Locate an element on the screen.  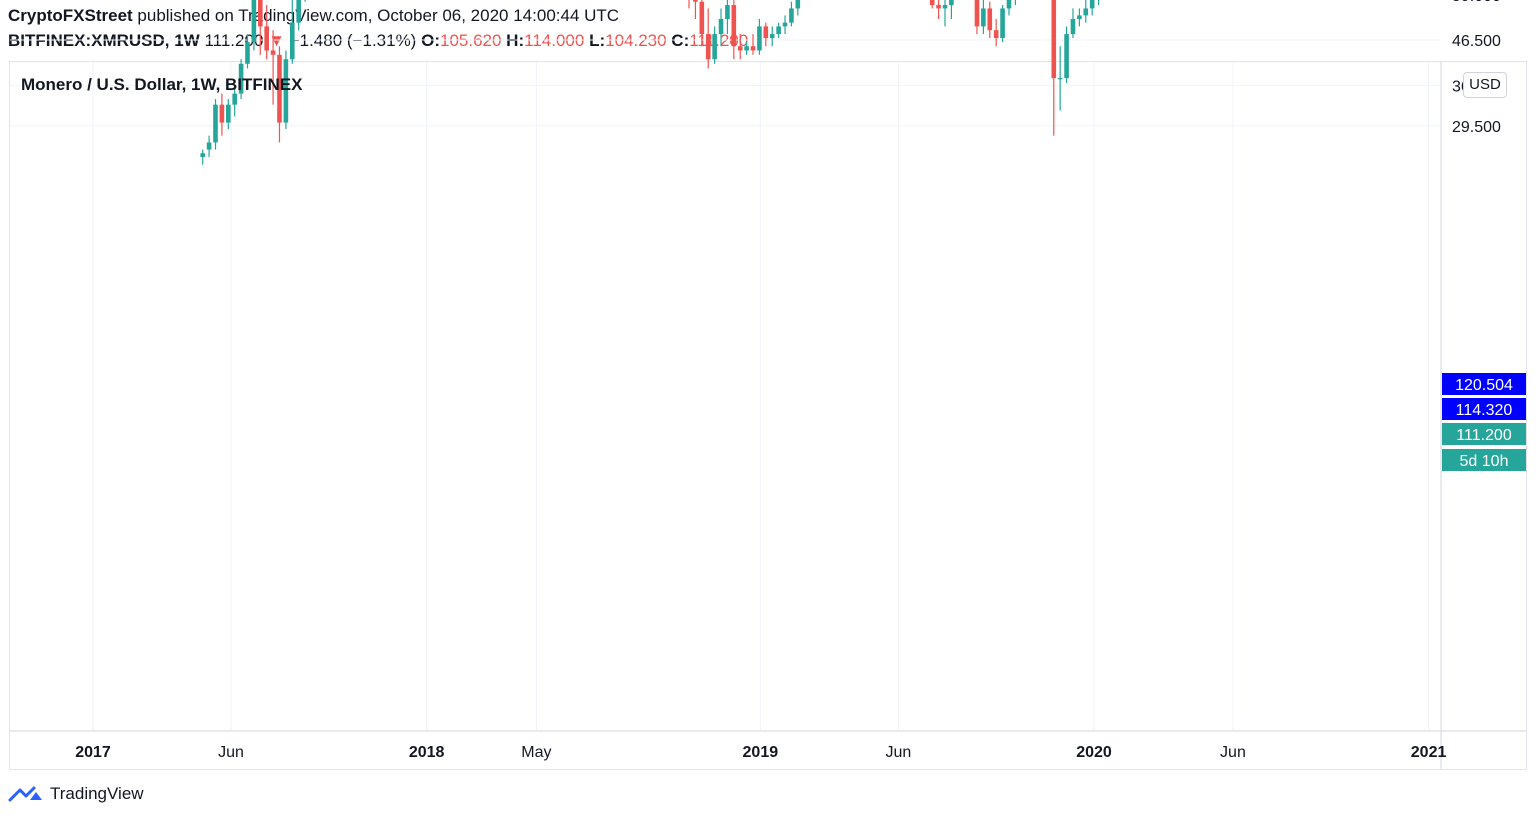
time-tick-label: 2017 is located at coordinates (93, 752).